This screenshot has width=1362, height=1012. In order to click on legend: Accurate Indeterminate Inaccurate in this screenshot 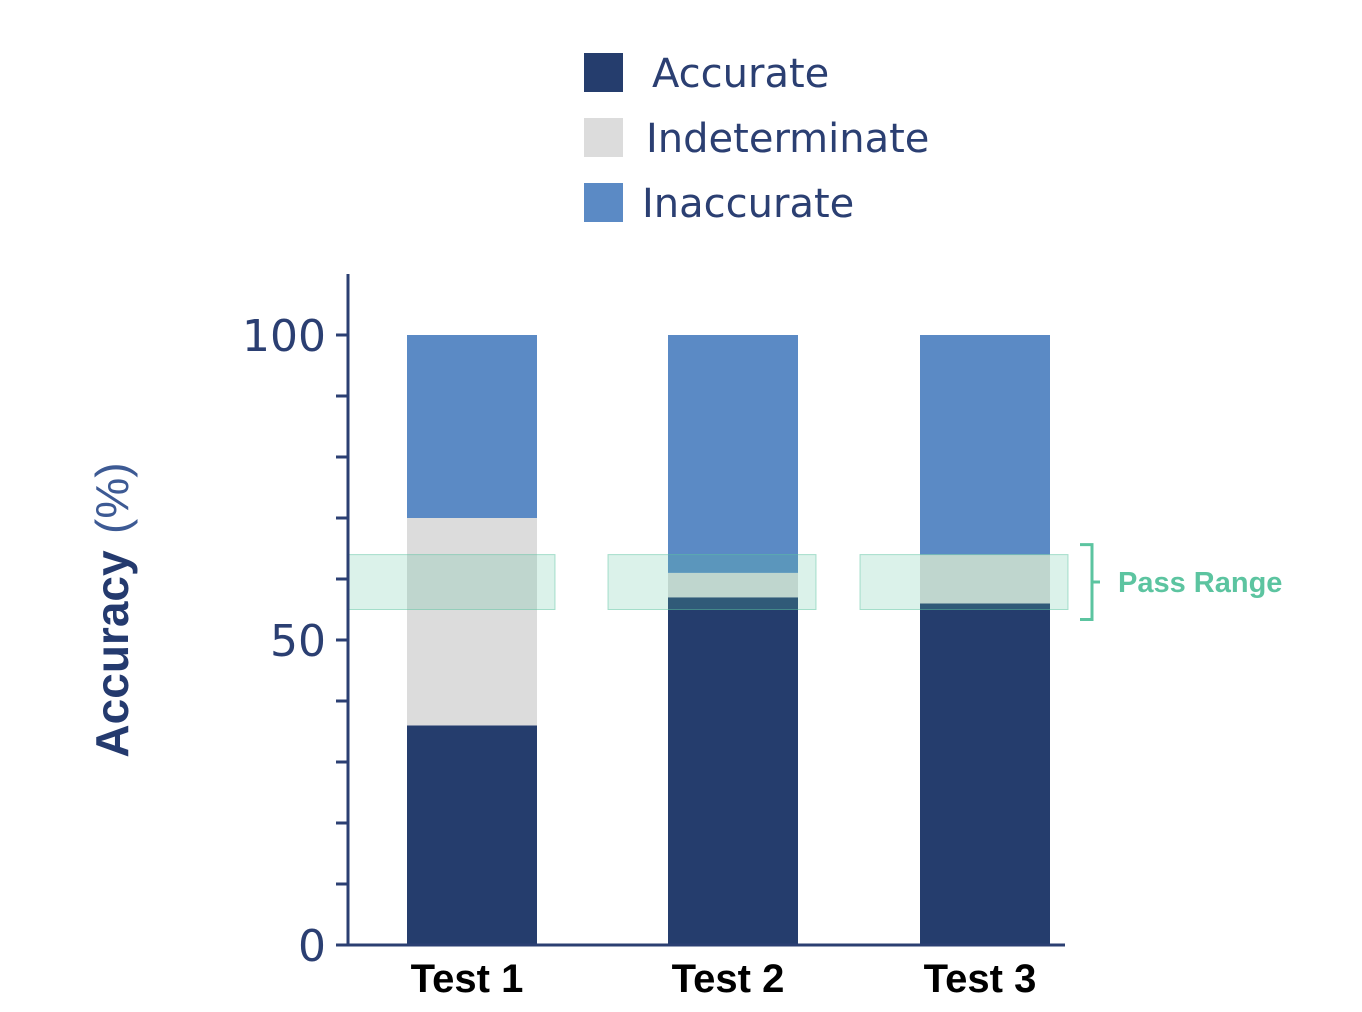, I will do `click(756, 139)`.